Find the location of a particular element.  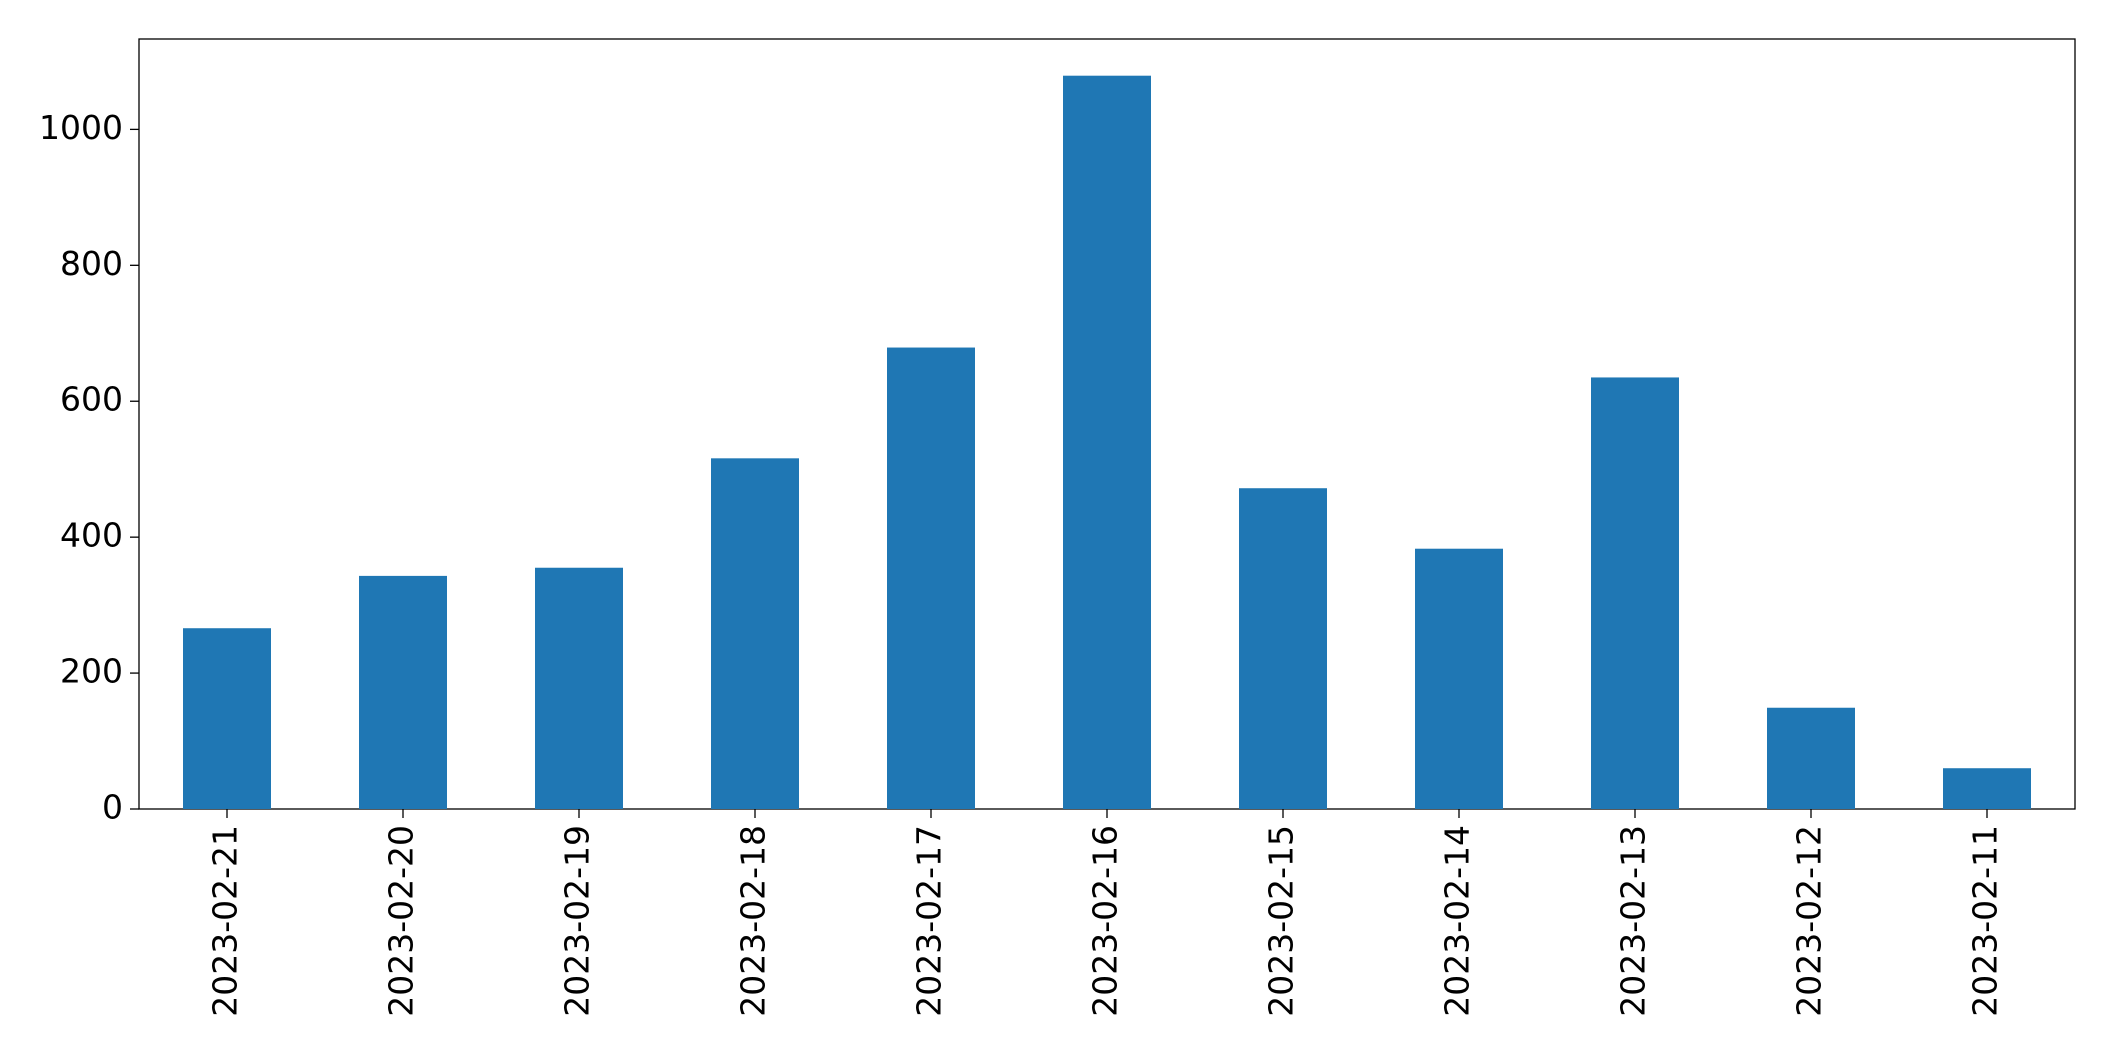

y-tick-label: 200 is located at coordinates (91, 671).